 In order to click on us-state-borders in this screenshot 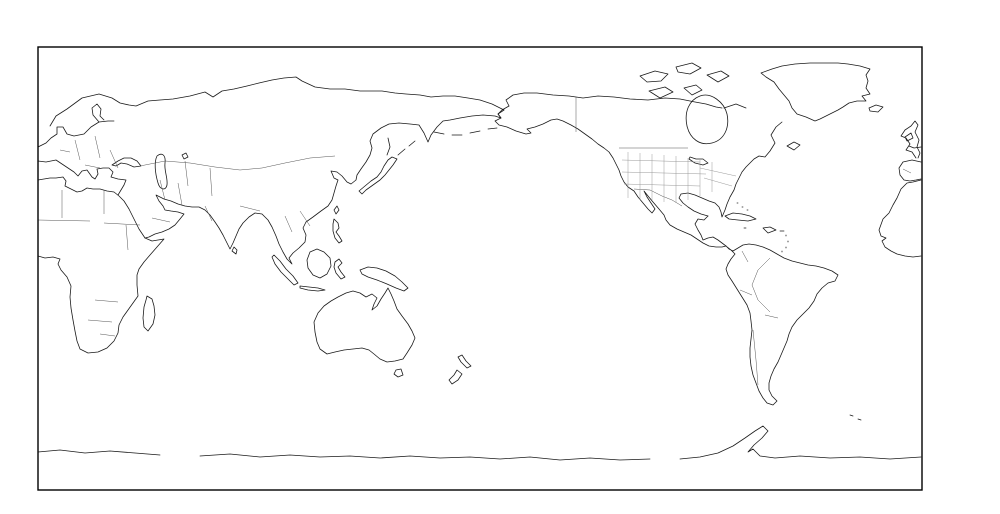, I will do `click(679, 177)`.